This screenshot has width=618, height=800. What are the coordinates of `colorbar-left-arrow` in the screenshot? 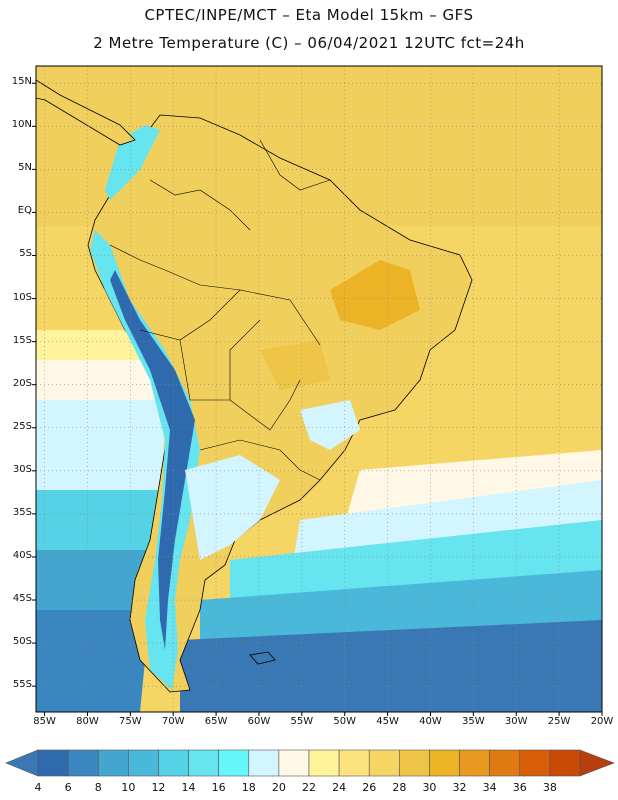 It's located at (22, 763).